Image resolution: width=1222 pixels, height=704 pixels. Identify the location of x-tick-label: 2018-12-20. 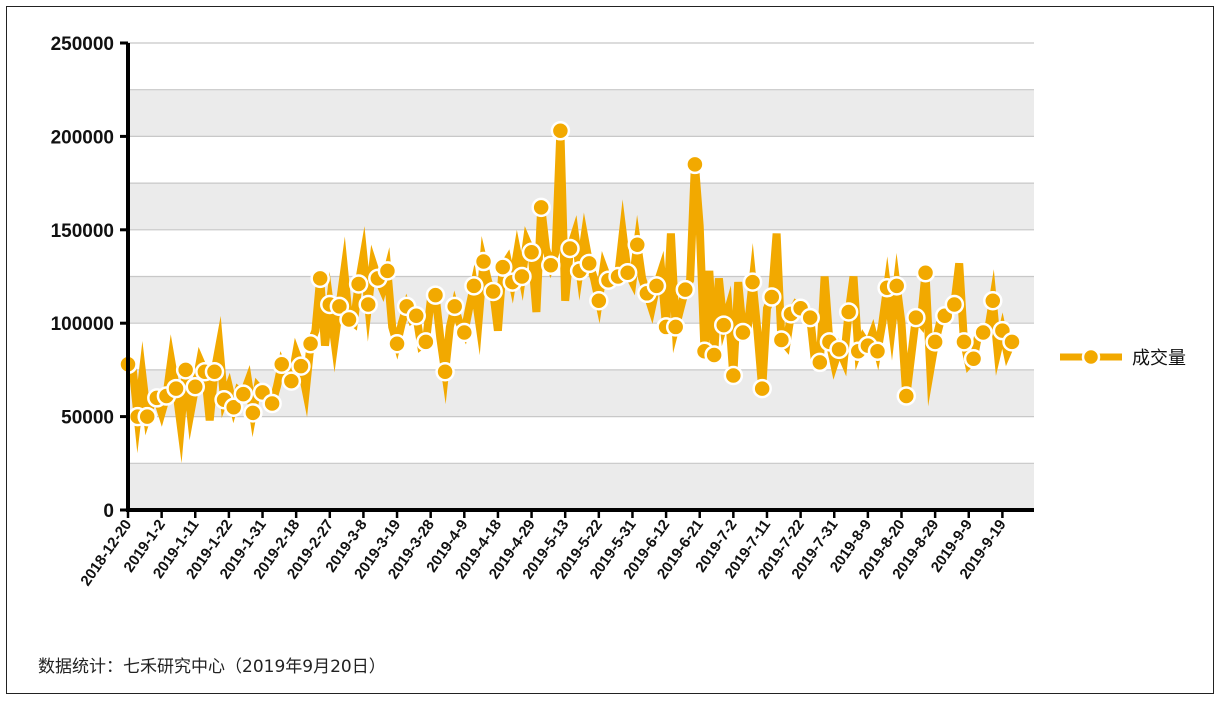
(106, 553).